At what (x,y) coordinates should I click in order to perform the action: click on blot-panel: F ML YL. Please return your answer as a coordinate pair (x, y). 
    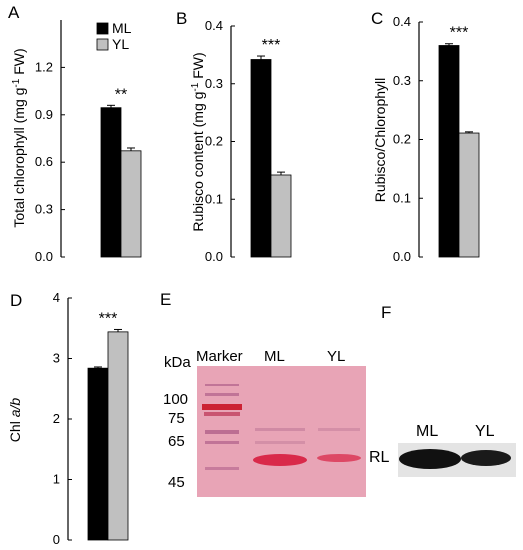
    Looking at the image, I should click on (448, 390).